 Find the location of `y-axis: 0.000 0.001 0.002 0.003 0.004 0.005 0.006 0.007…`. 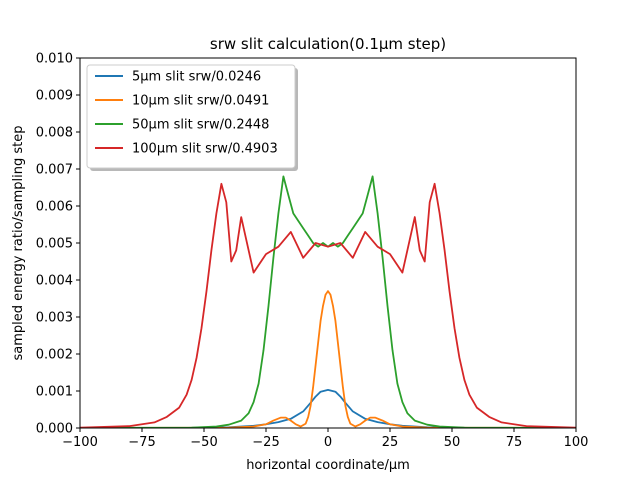

y-axis: 0.000 0.001 0.002 0.003 0.004 0.005 0.006 0.007… is located at coordinates (58, 244).